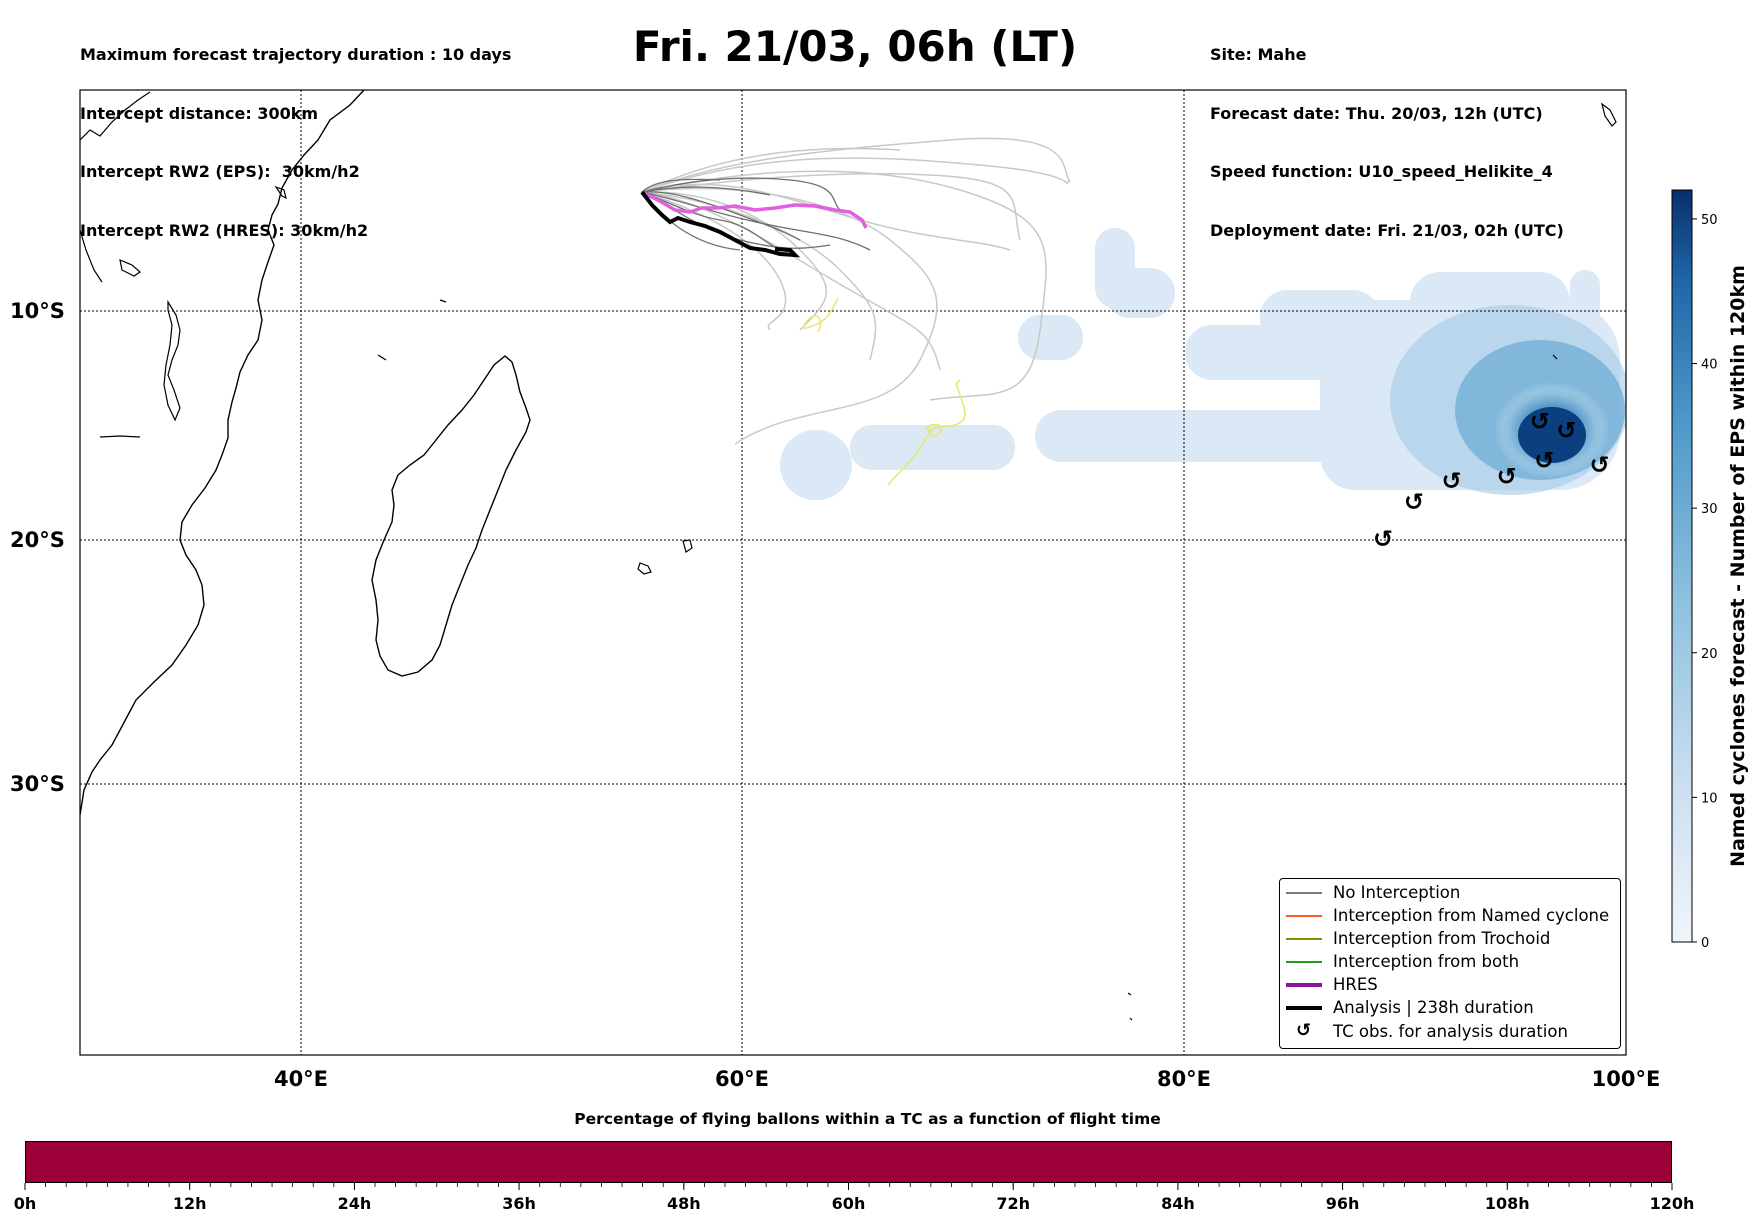  Describe the element at coordinates (190, 1203) in the screenshot. I see `hour-tick-label: 12h` at that location.